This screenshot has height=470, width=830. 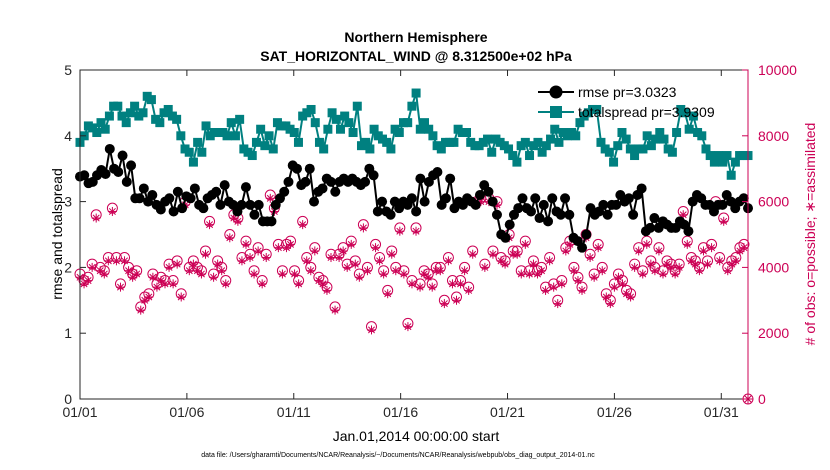 I want to click on y-tick-label-left: 1, so click(x=68, y=333).